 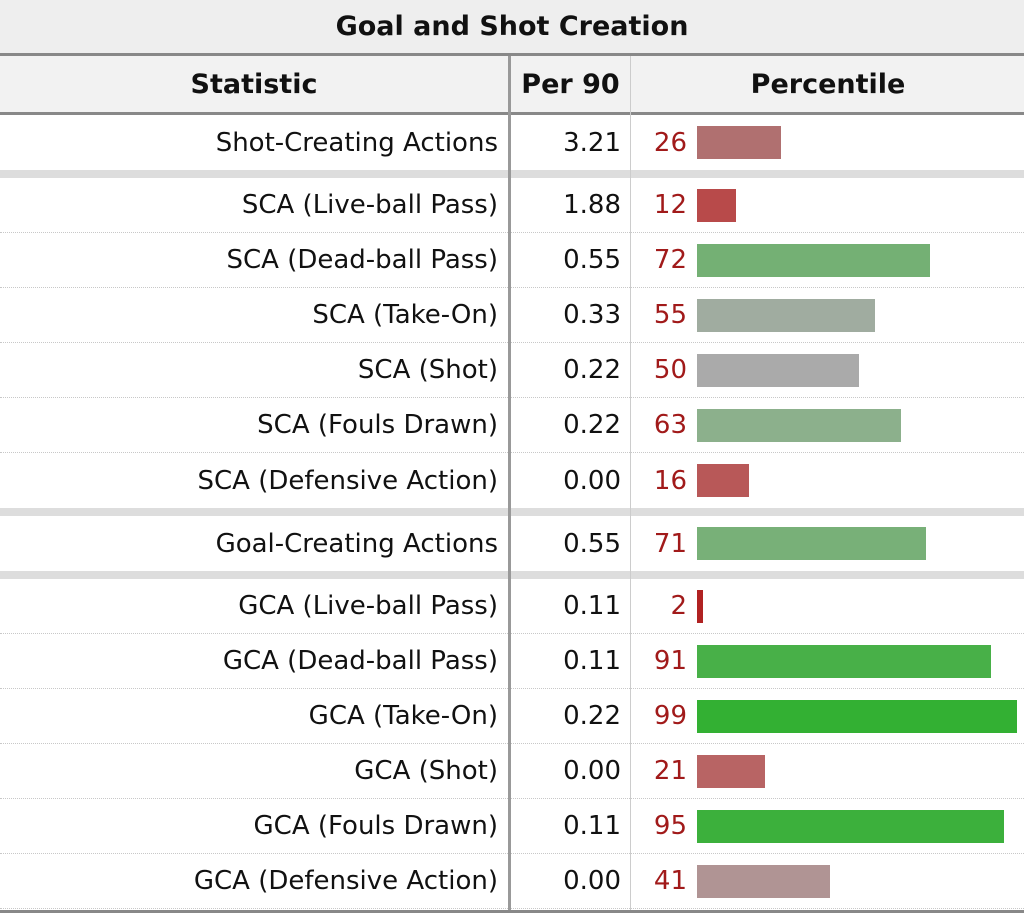 I want to click on table-row: SCA (Defensive Action) 0.00 16, so click(x=512, y=480).